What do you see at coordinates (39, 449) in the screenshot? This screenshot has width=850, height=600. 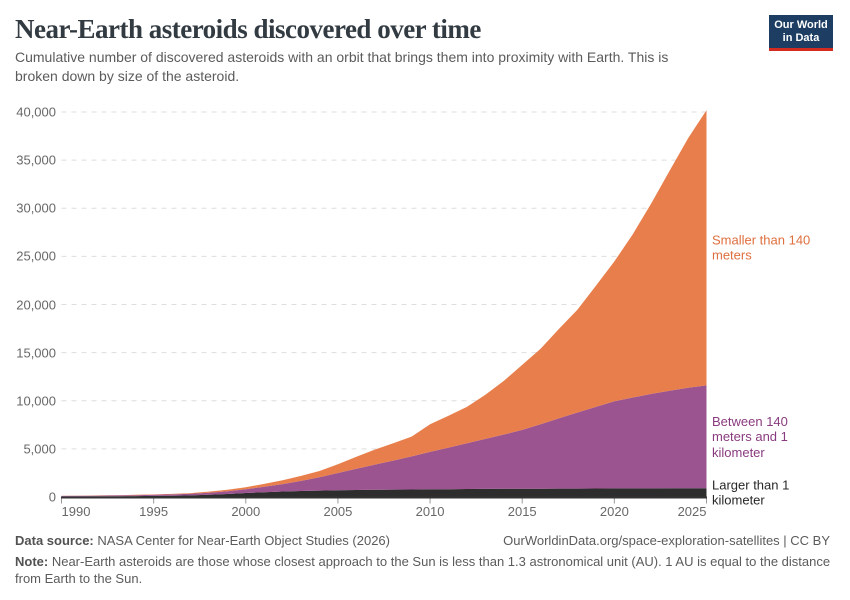 I see `y-tick-label: 5,000` at bounding box center [39, 449].